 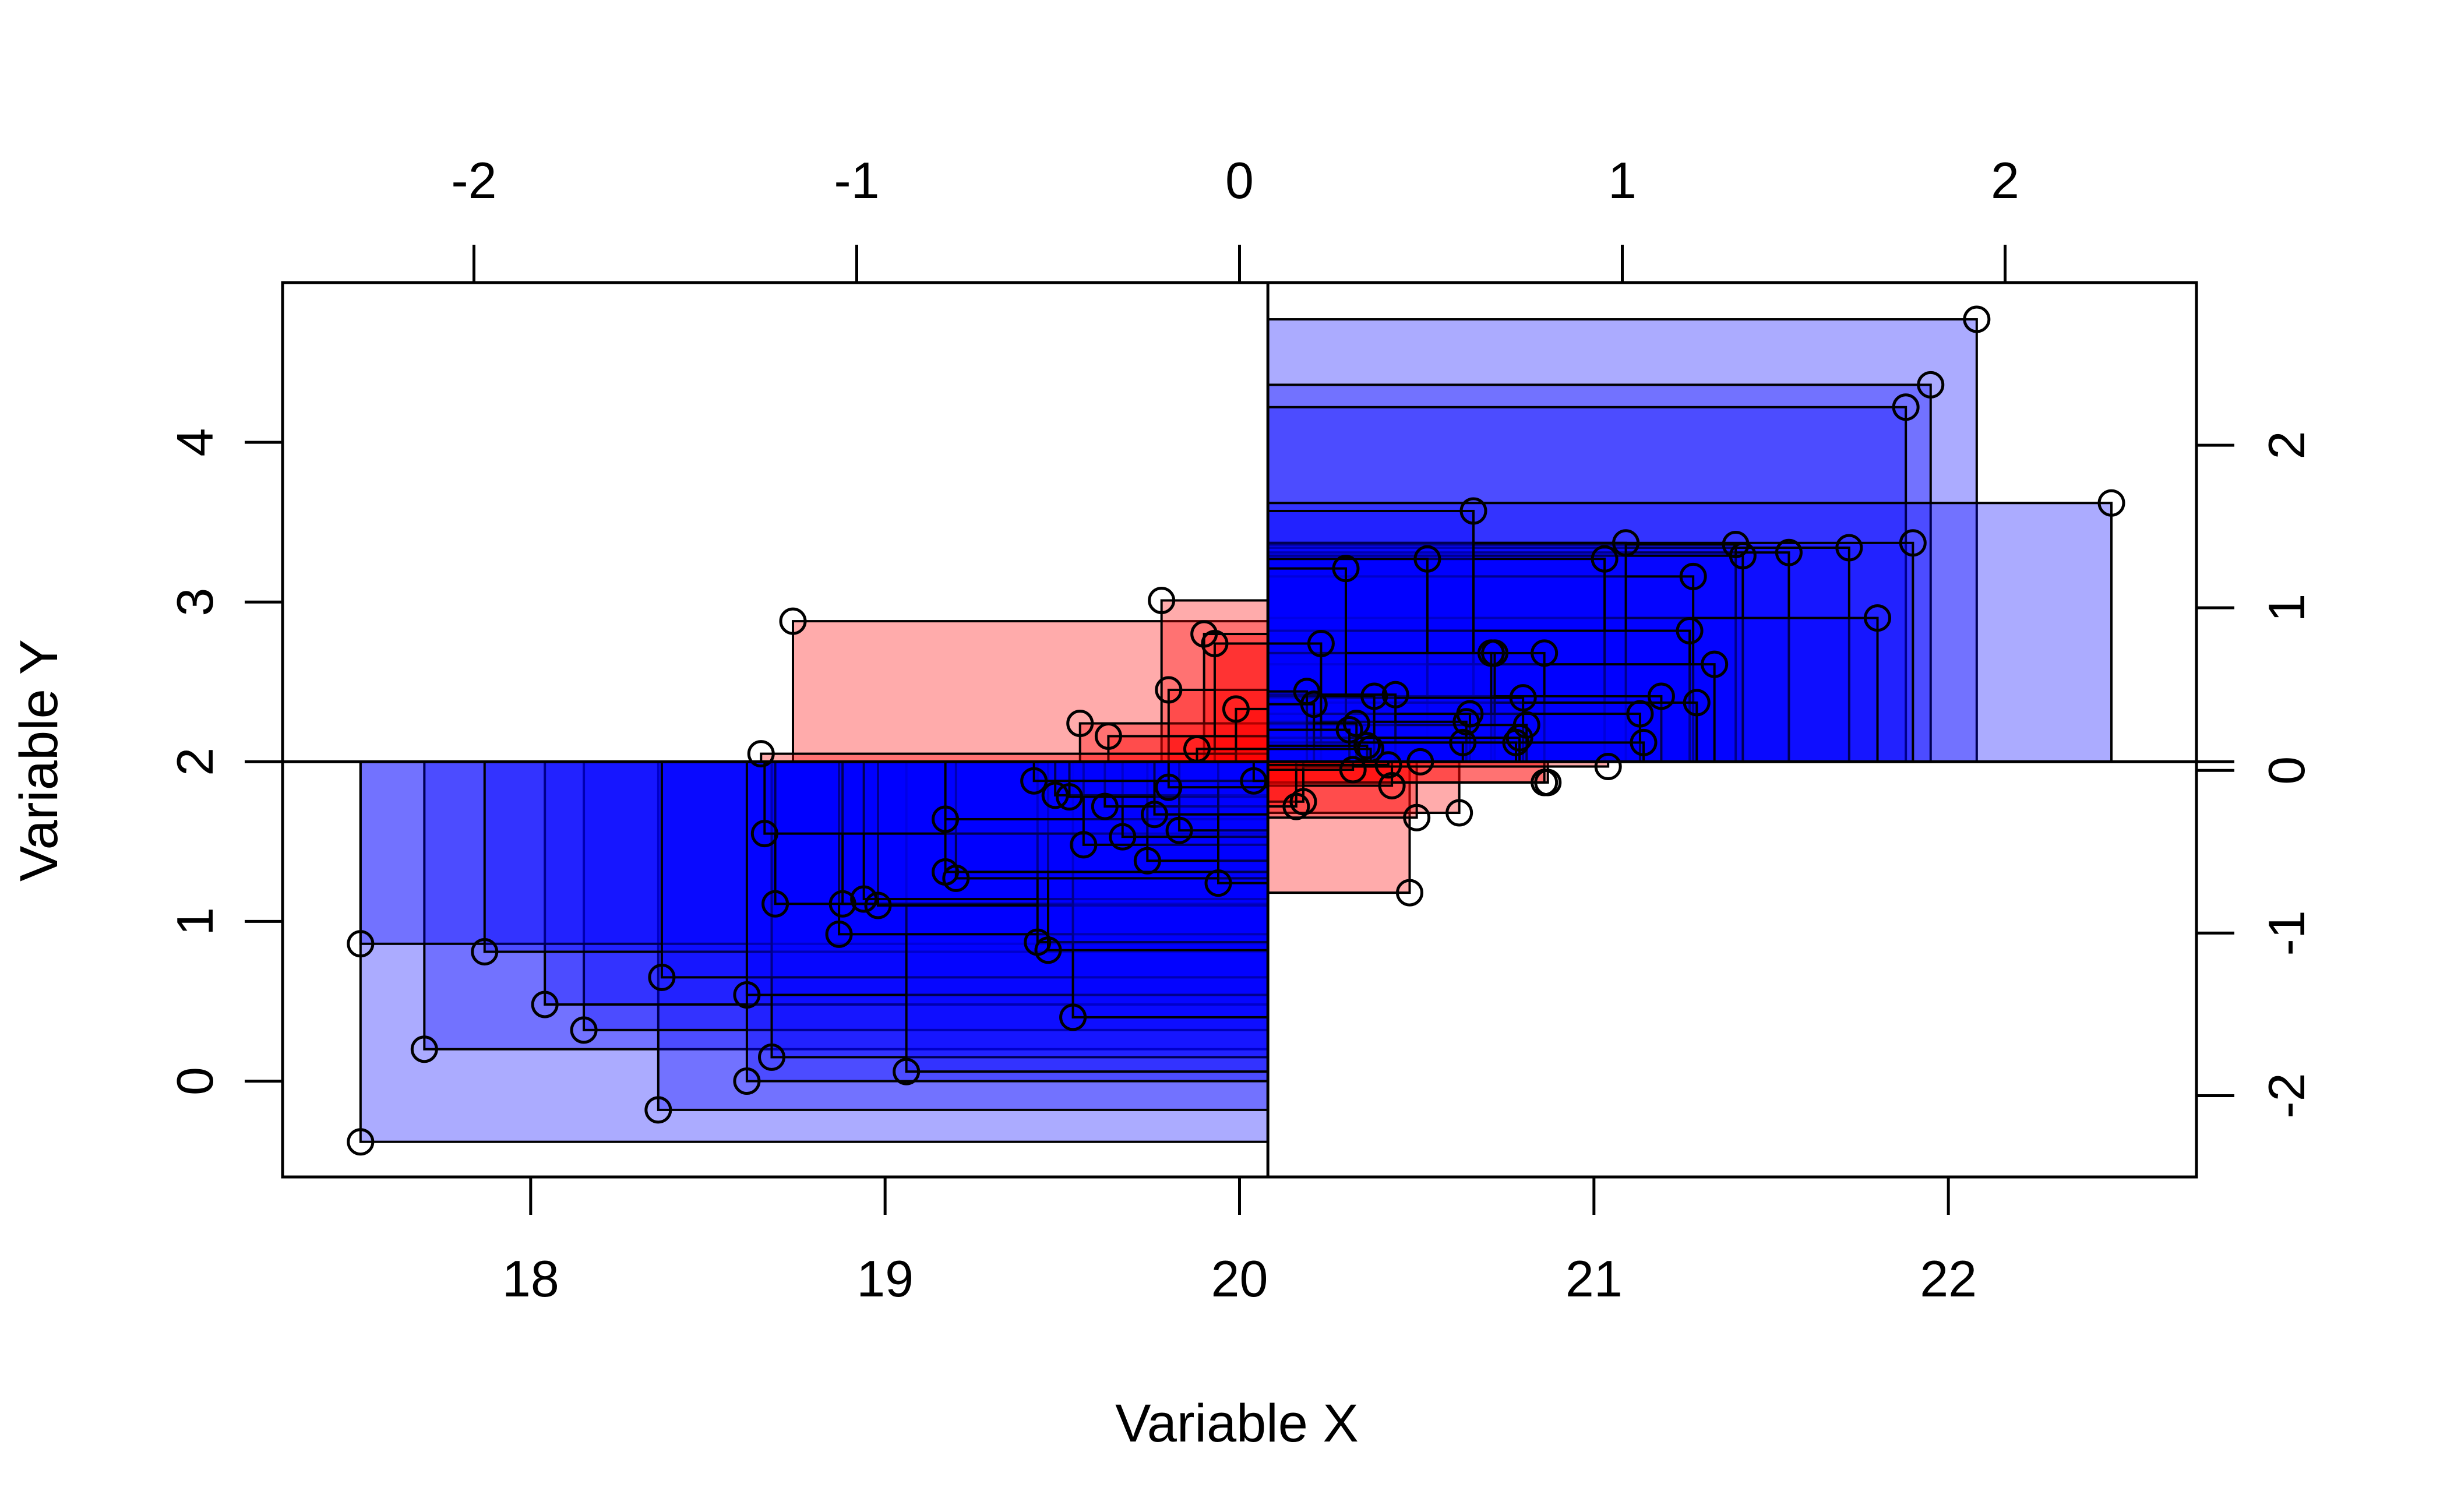 I want to click on top-tick-label: 2, so click(x=2005, y=180).